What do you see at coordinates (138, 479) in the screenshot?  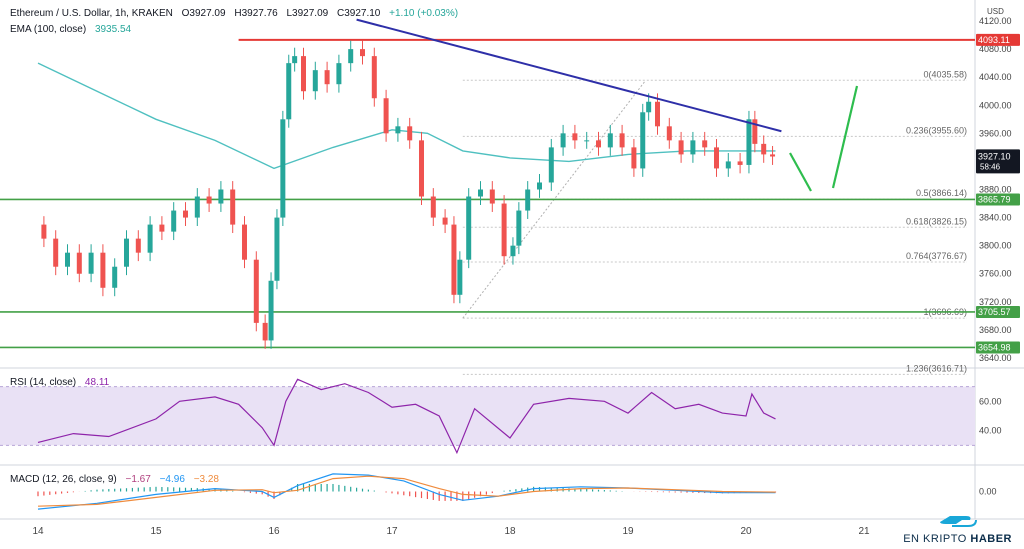 I see `macd-value-1: −1.67` at bounding box center [138, 479].